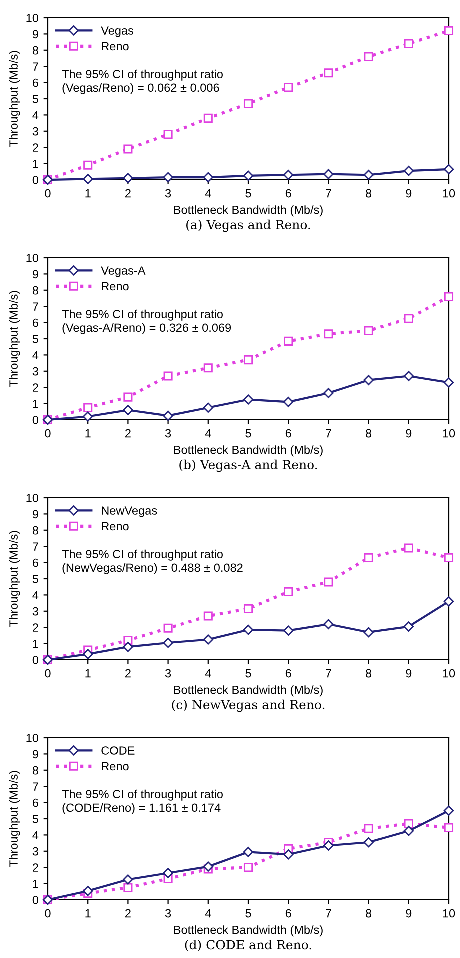 The image size is (460, 958). What do you see at coordinates (14, 819) in the screenshot?
I see `y-axis-title: Throughput (Mb/s)` at bounding box center [14, 819].